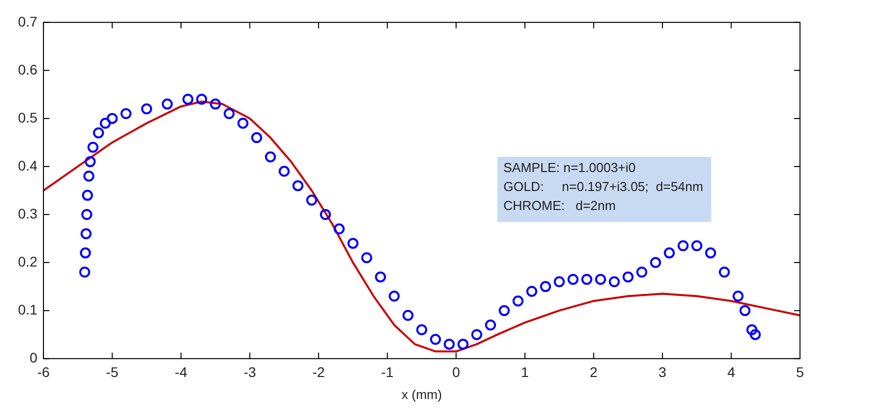  What do you see at coordinates (28, 213) in the screenshot?
I see `y-tick-label: 0.3` at bounding box center [28, 213].